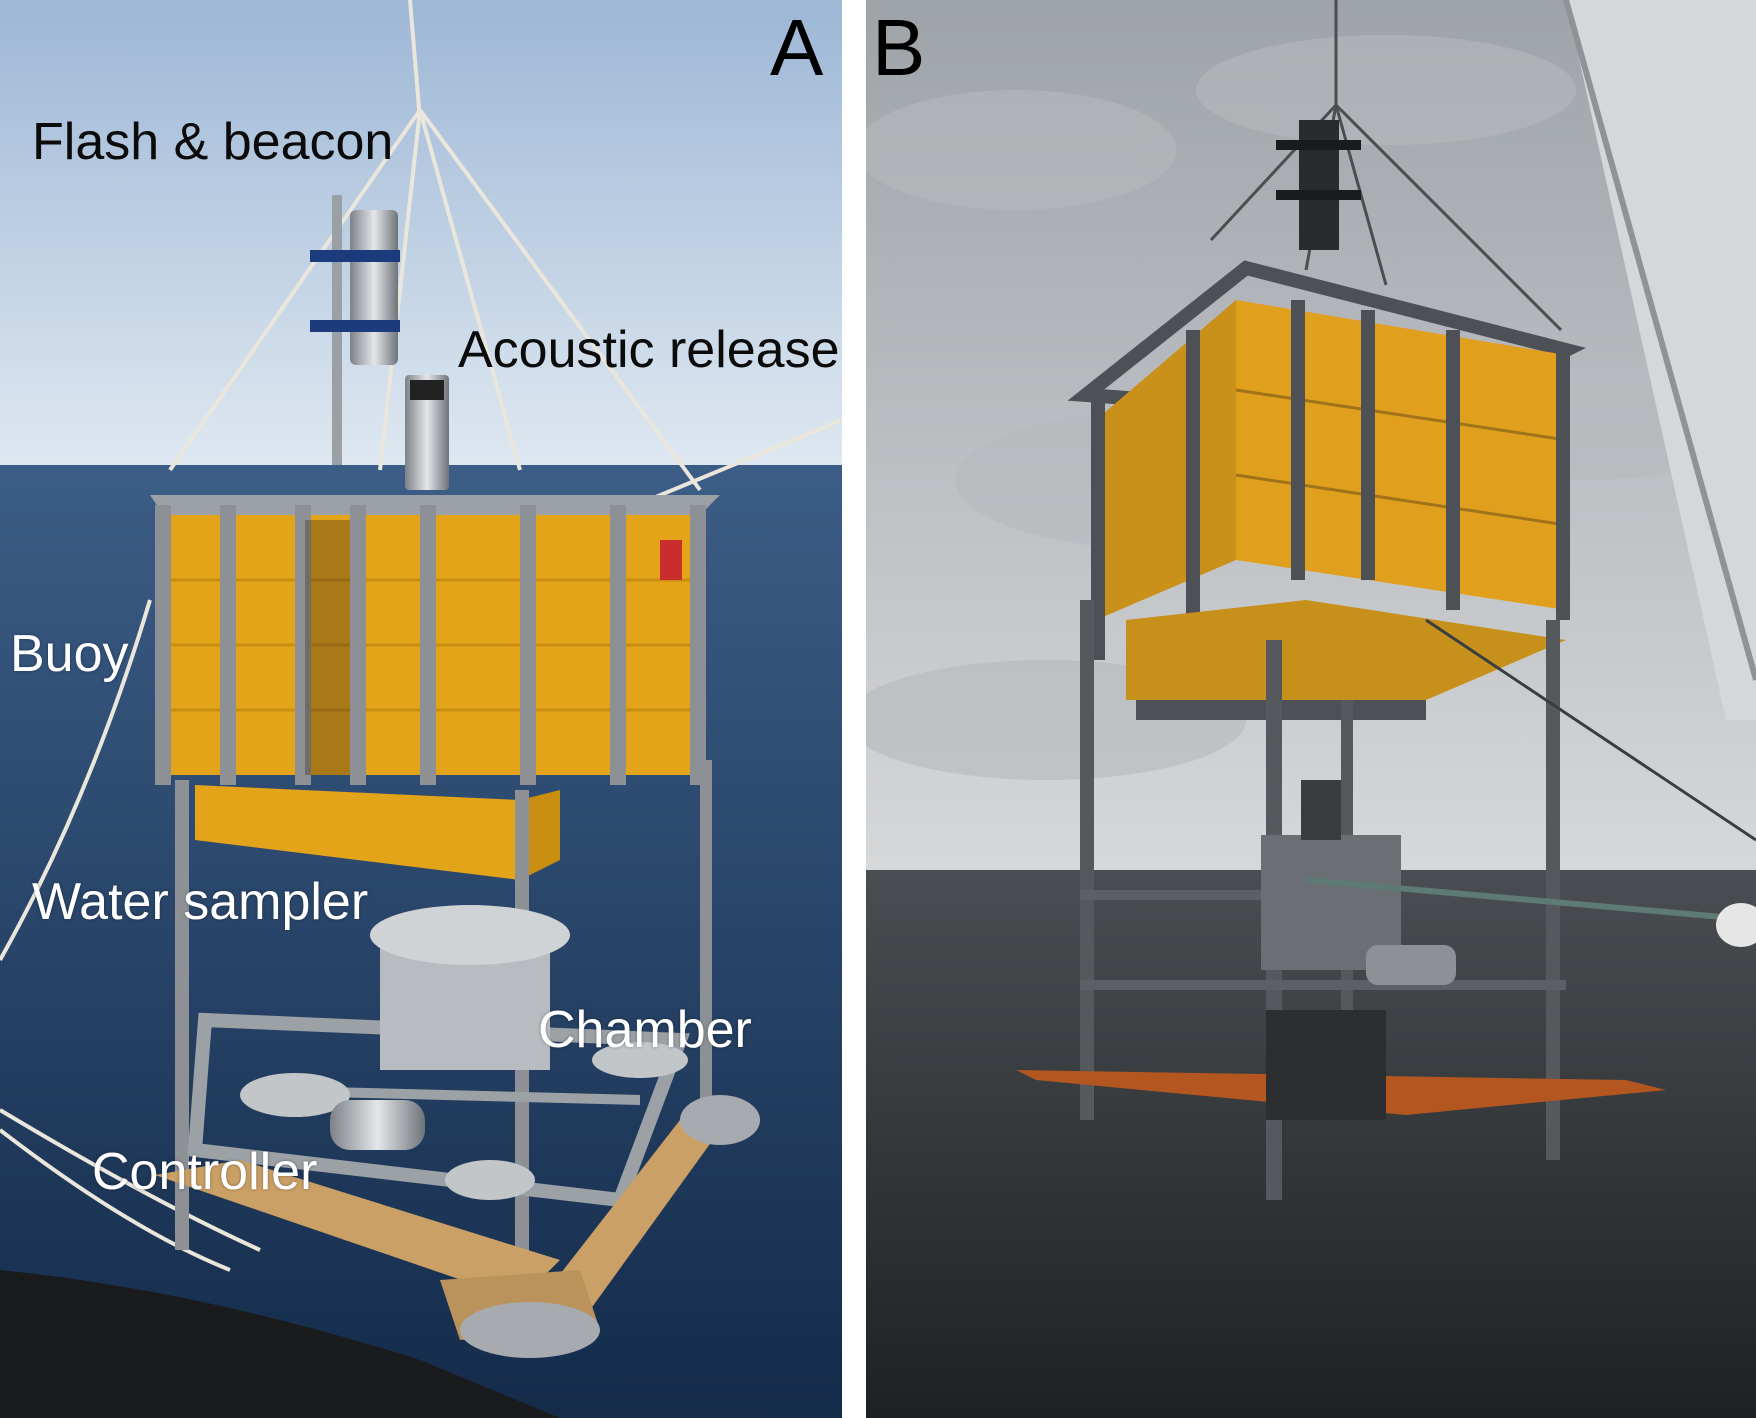  I want to click on controller-label: Controller, so click(205, 1172).